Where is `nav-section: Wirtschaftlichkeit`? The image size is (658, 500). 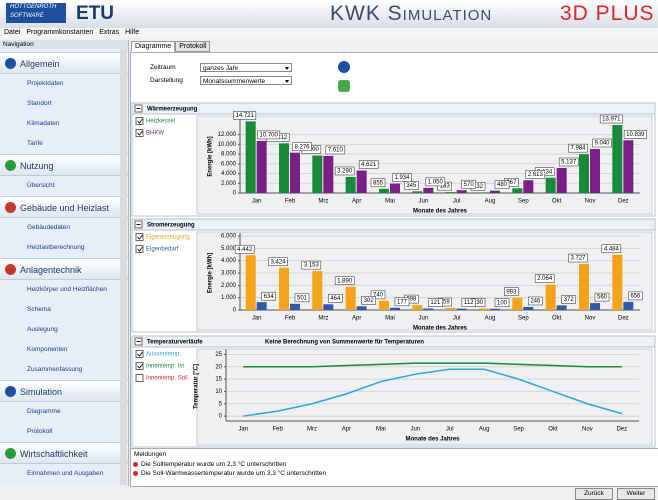
nav-section: Wirtschaftlichkeit is located at coordinates (64, 453).